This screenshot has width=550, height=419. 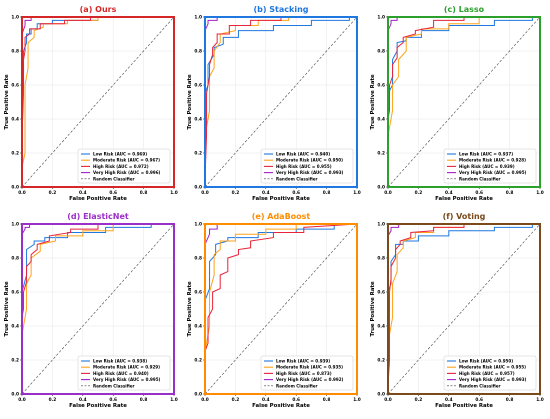 I want to click on panel-title: (d) ElasticNet, so click(x=98, y=216).